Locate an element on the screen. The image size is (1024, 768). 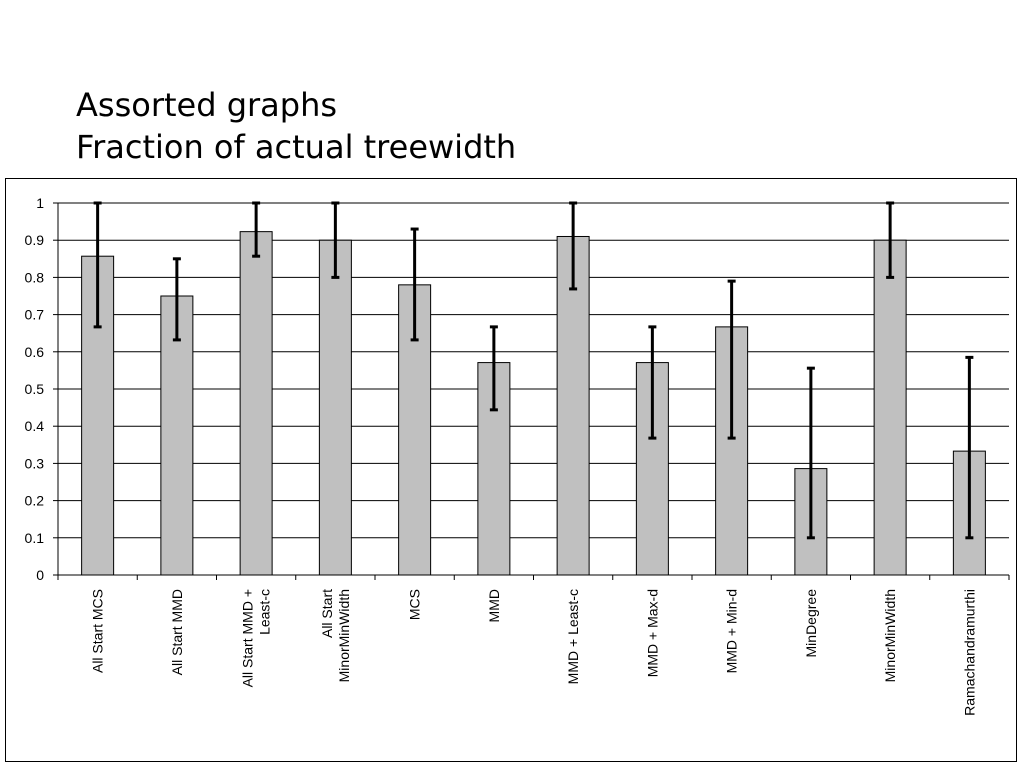
x-category-label-line: Least-c is located at coordinates (265, 612).